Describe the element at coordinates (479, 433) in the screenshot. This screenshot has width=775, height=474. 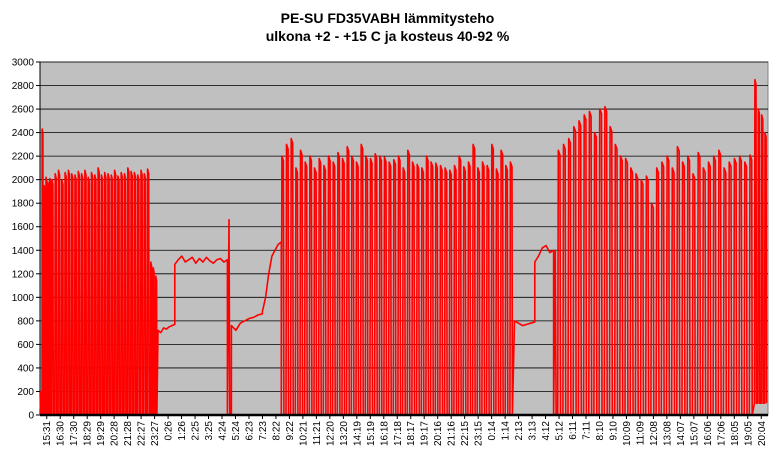
I see `x-tick-label: 23:15` at that location.